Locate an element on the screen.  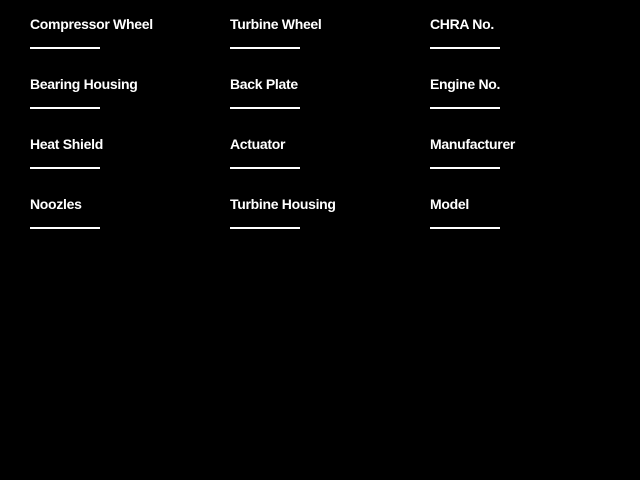
field-noozles: Noozles is located at coordinates (125, 210).